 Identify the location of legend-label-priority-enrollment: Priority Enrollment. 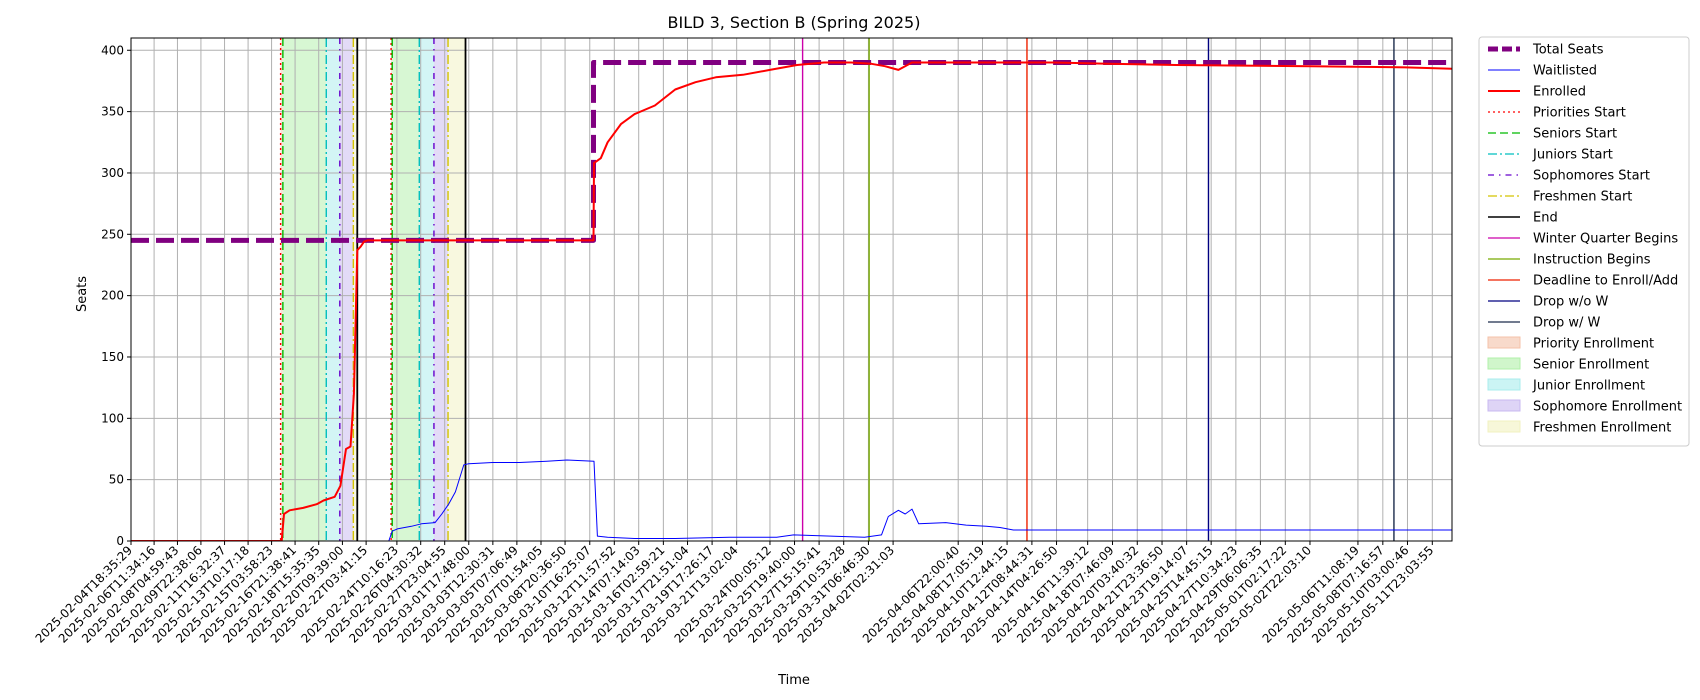
(1593, 344).